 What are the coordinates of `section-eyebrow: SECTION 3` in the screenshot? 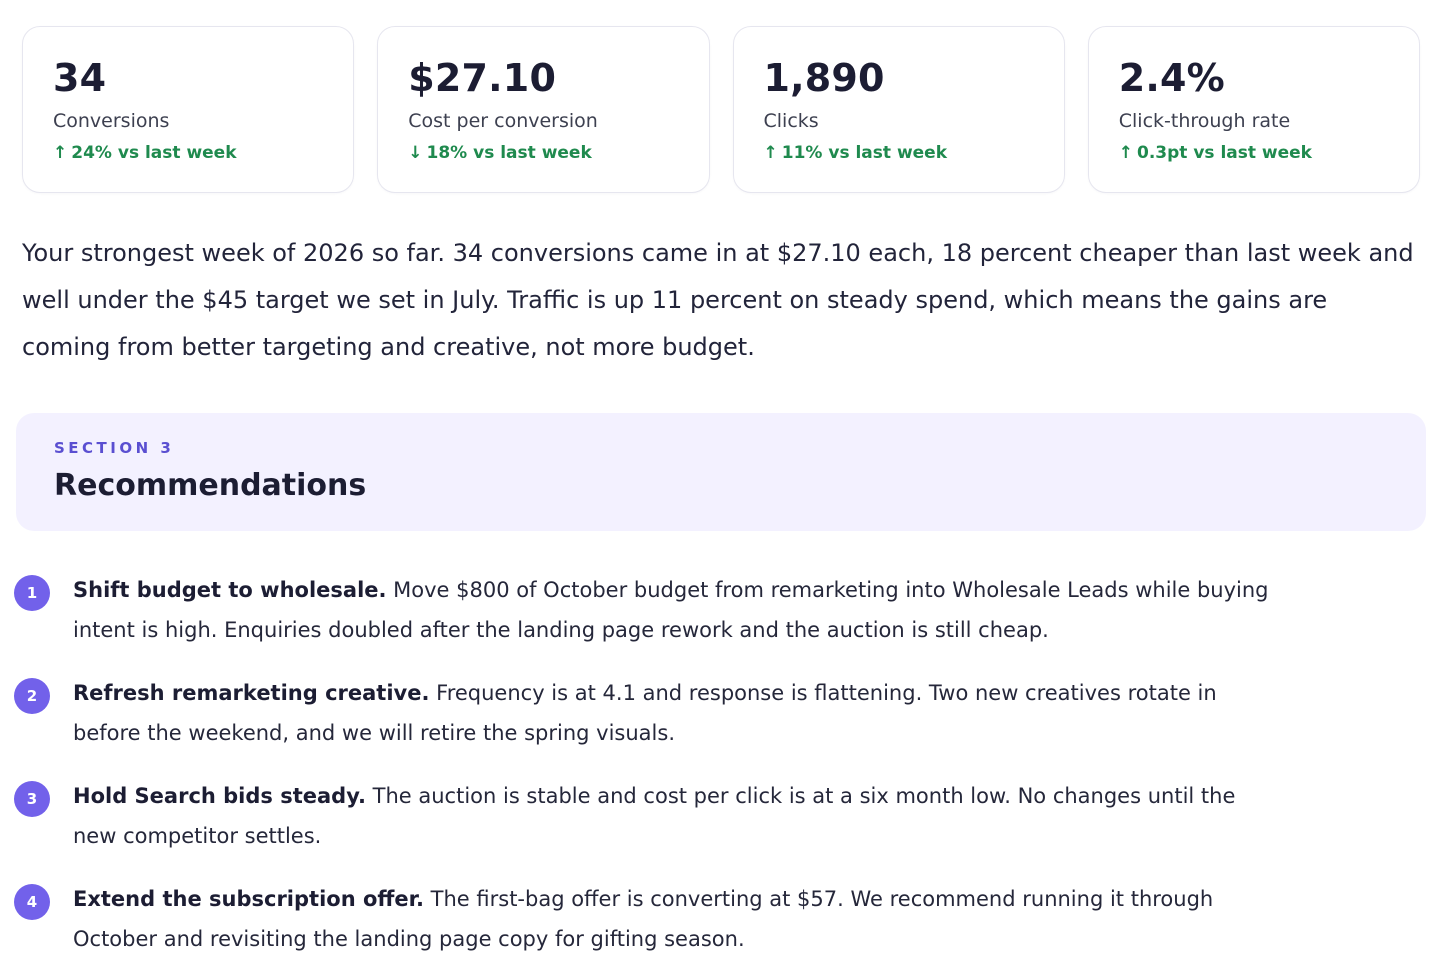 It's located at (114, 448).